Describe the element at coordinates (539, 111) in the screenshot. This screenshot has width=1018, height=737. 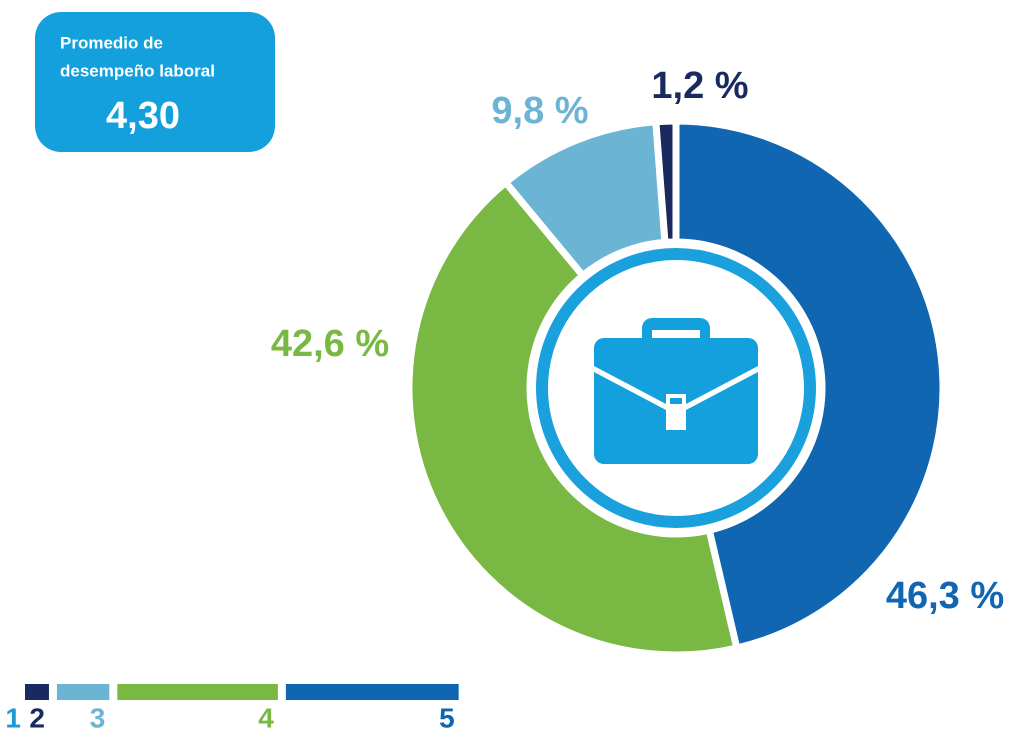
I see `value-label: 9,8 %` at that location.